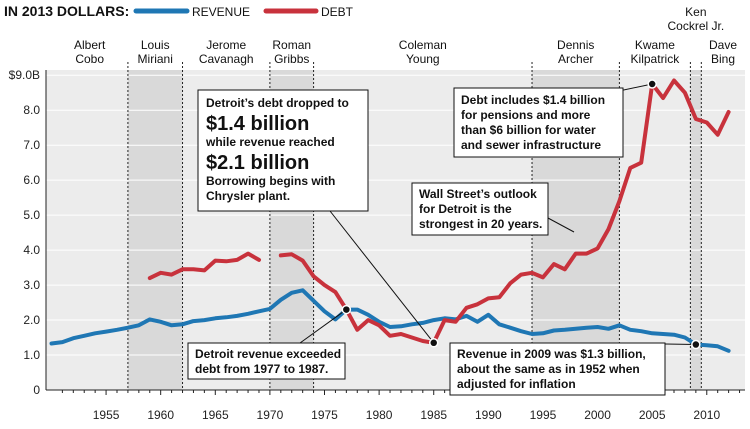 This screenshot has width=750, height=429. Describe the element at coordinates (215, 415) in the screenshot. I see `x-tick-label: 1965` at that location.